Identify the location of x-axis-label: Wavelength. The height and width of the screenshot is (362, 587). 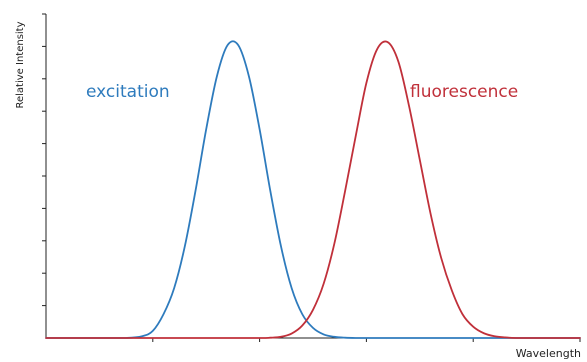
(548, 353).